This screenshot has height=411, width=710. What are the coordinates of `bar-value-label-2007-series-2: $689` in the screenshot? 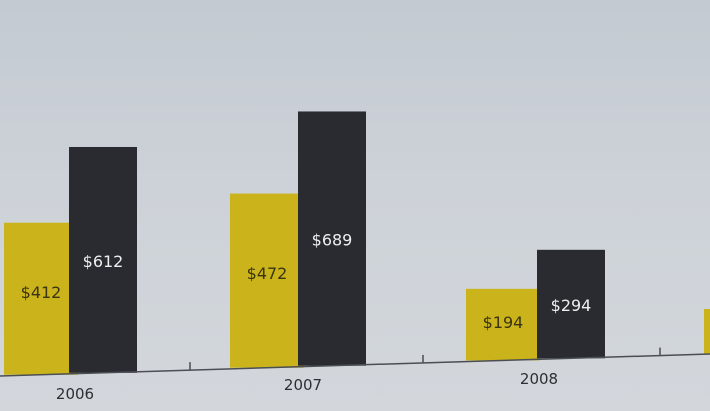 It's located at (332, 240).